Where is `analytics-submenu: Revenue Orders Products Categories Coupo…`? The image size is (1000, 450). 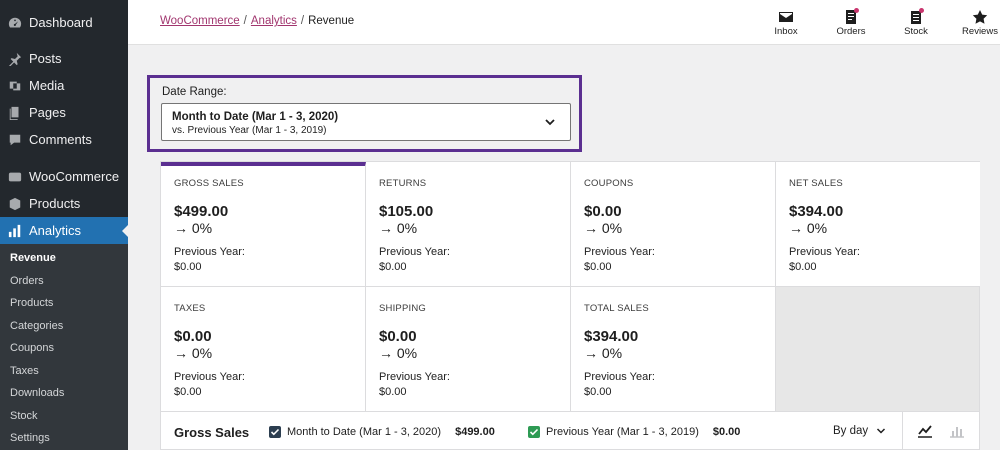 analytics-submenu: Revenue Orders Products Categories Coupo… is located at coordinates (64, 347).